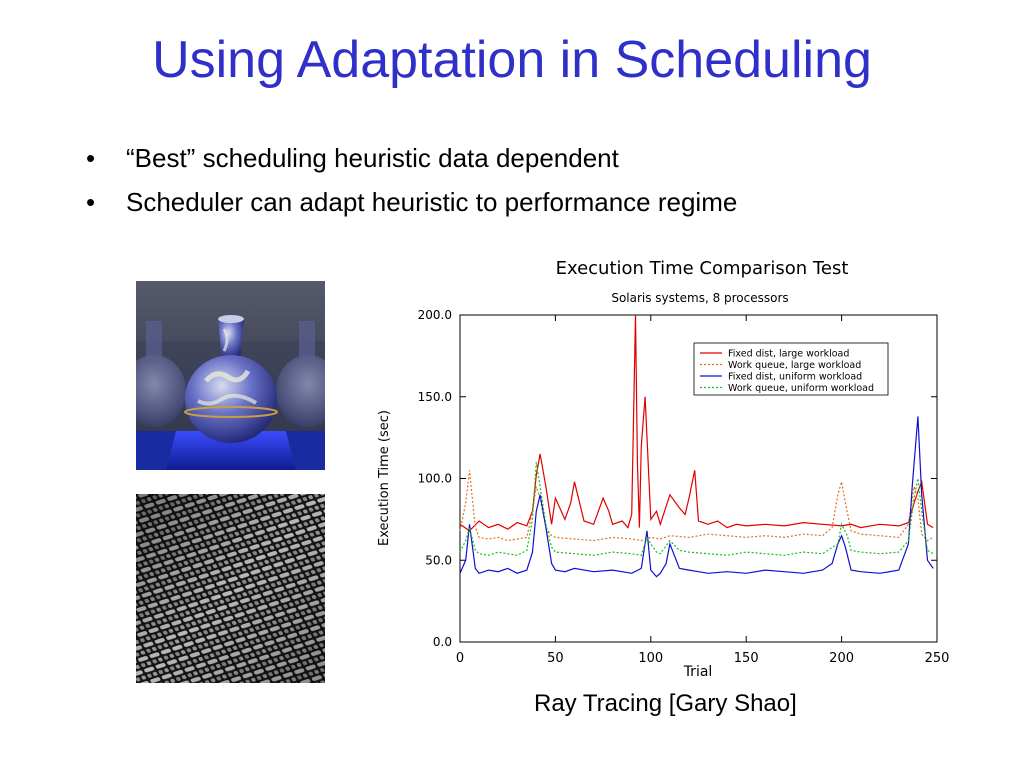  I want to click on y-tick-label: 0.0, so click(442, 642).